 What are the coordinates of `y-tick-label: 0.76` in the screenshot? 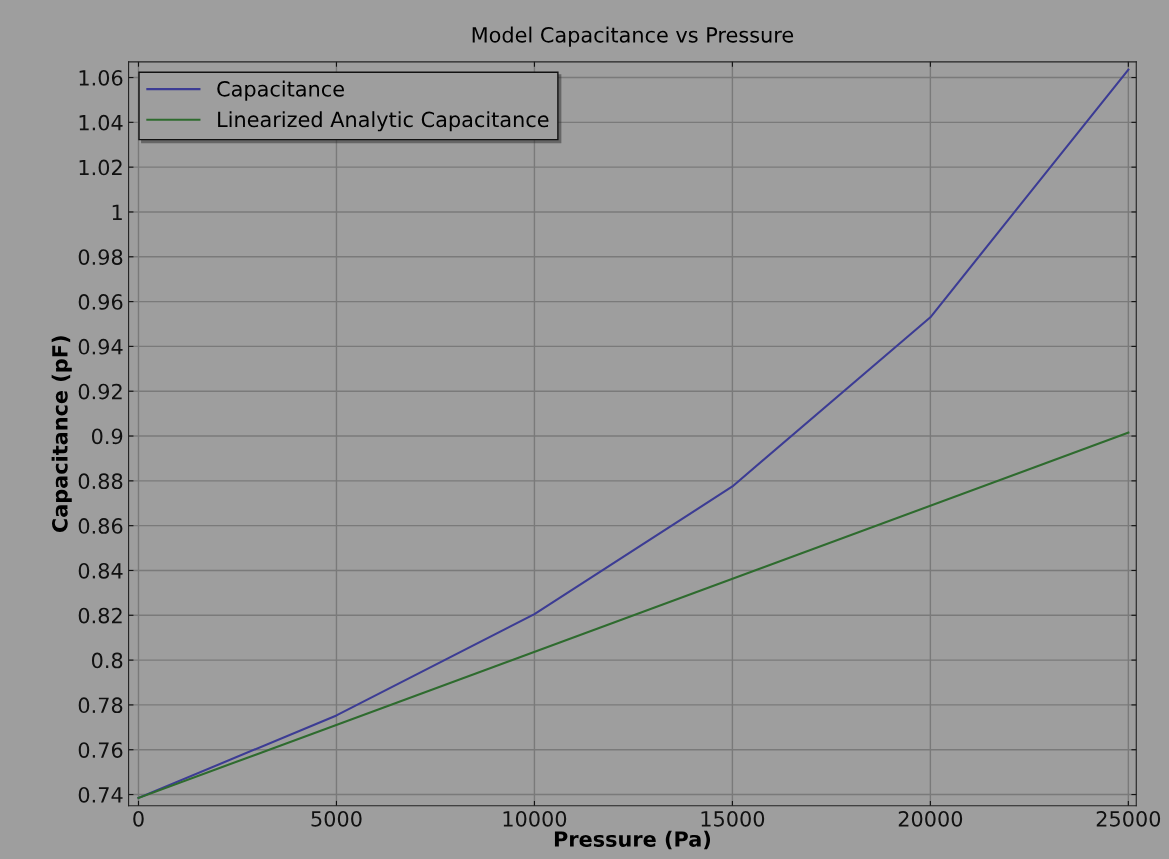 It's located at (100, 750).